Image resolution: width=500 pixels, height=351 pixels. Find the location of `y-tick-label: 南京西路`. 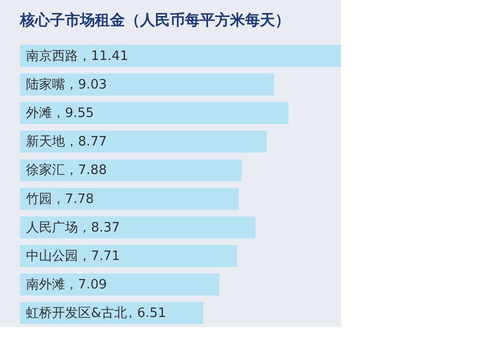

y-tick-label: 南京西路 is located at coordinates (52, 56).